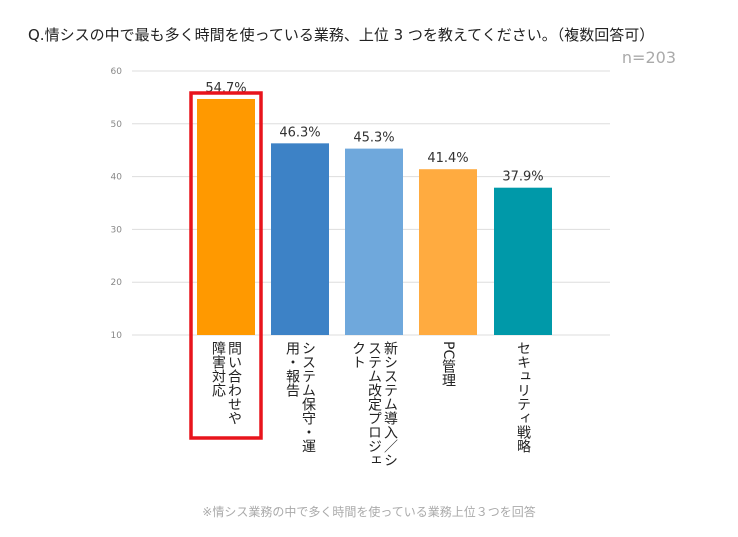  Describe the element at coordinates (369, 512) in the screenshot. I see `footnote: ※情シス業務の中で多く時間を使っている業務上位３つを回答` at that location.